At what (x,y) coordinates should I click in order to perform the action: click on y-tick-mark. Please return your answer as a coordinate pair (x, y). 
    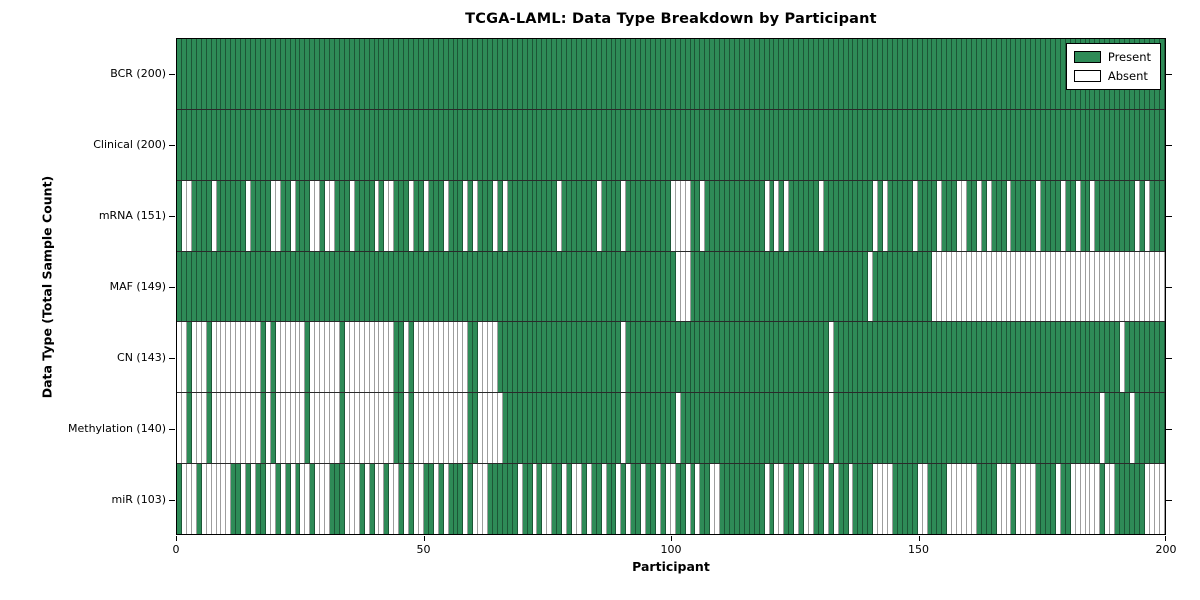
    Looking at the image, I should click on (1169, 74).